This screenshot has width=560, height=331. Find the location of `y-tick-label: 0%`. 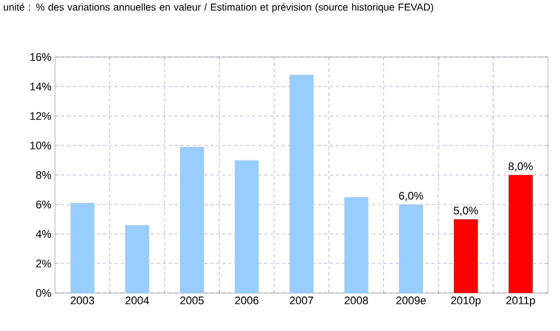

y-tick-label: 0% is located at coordinates (44, 293).